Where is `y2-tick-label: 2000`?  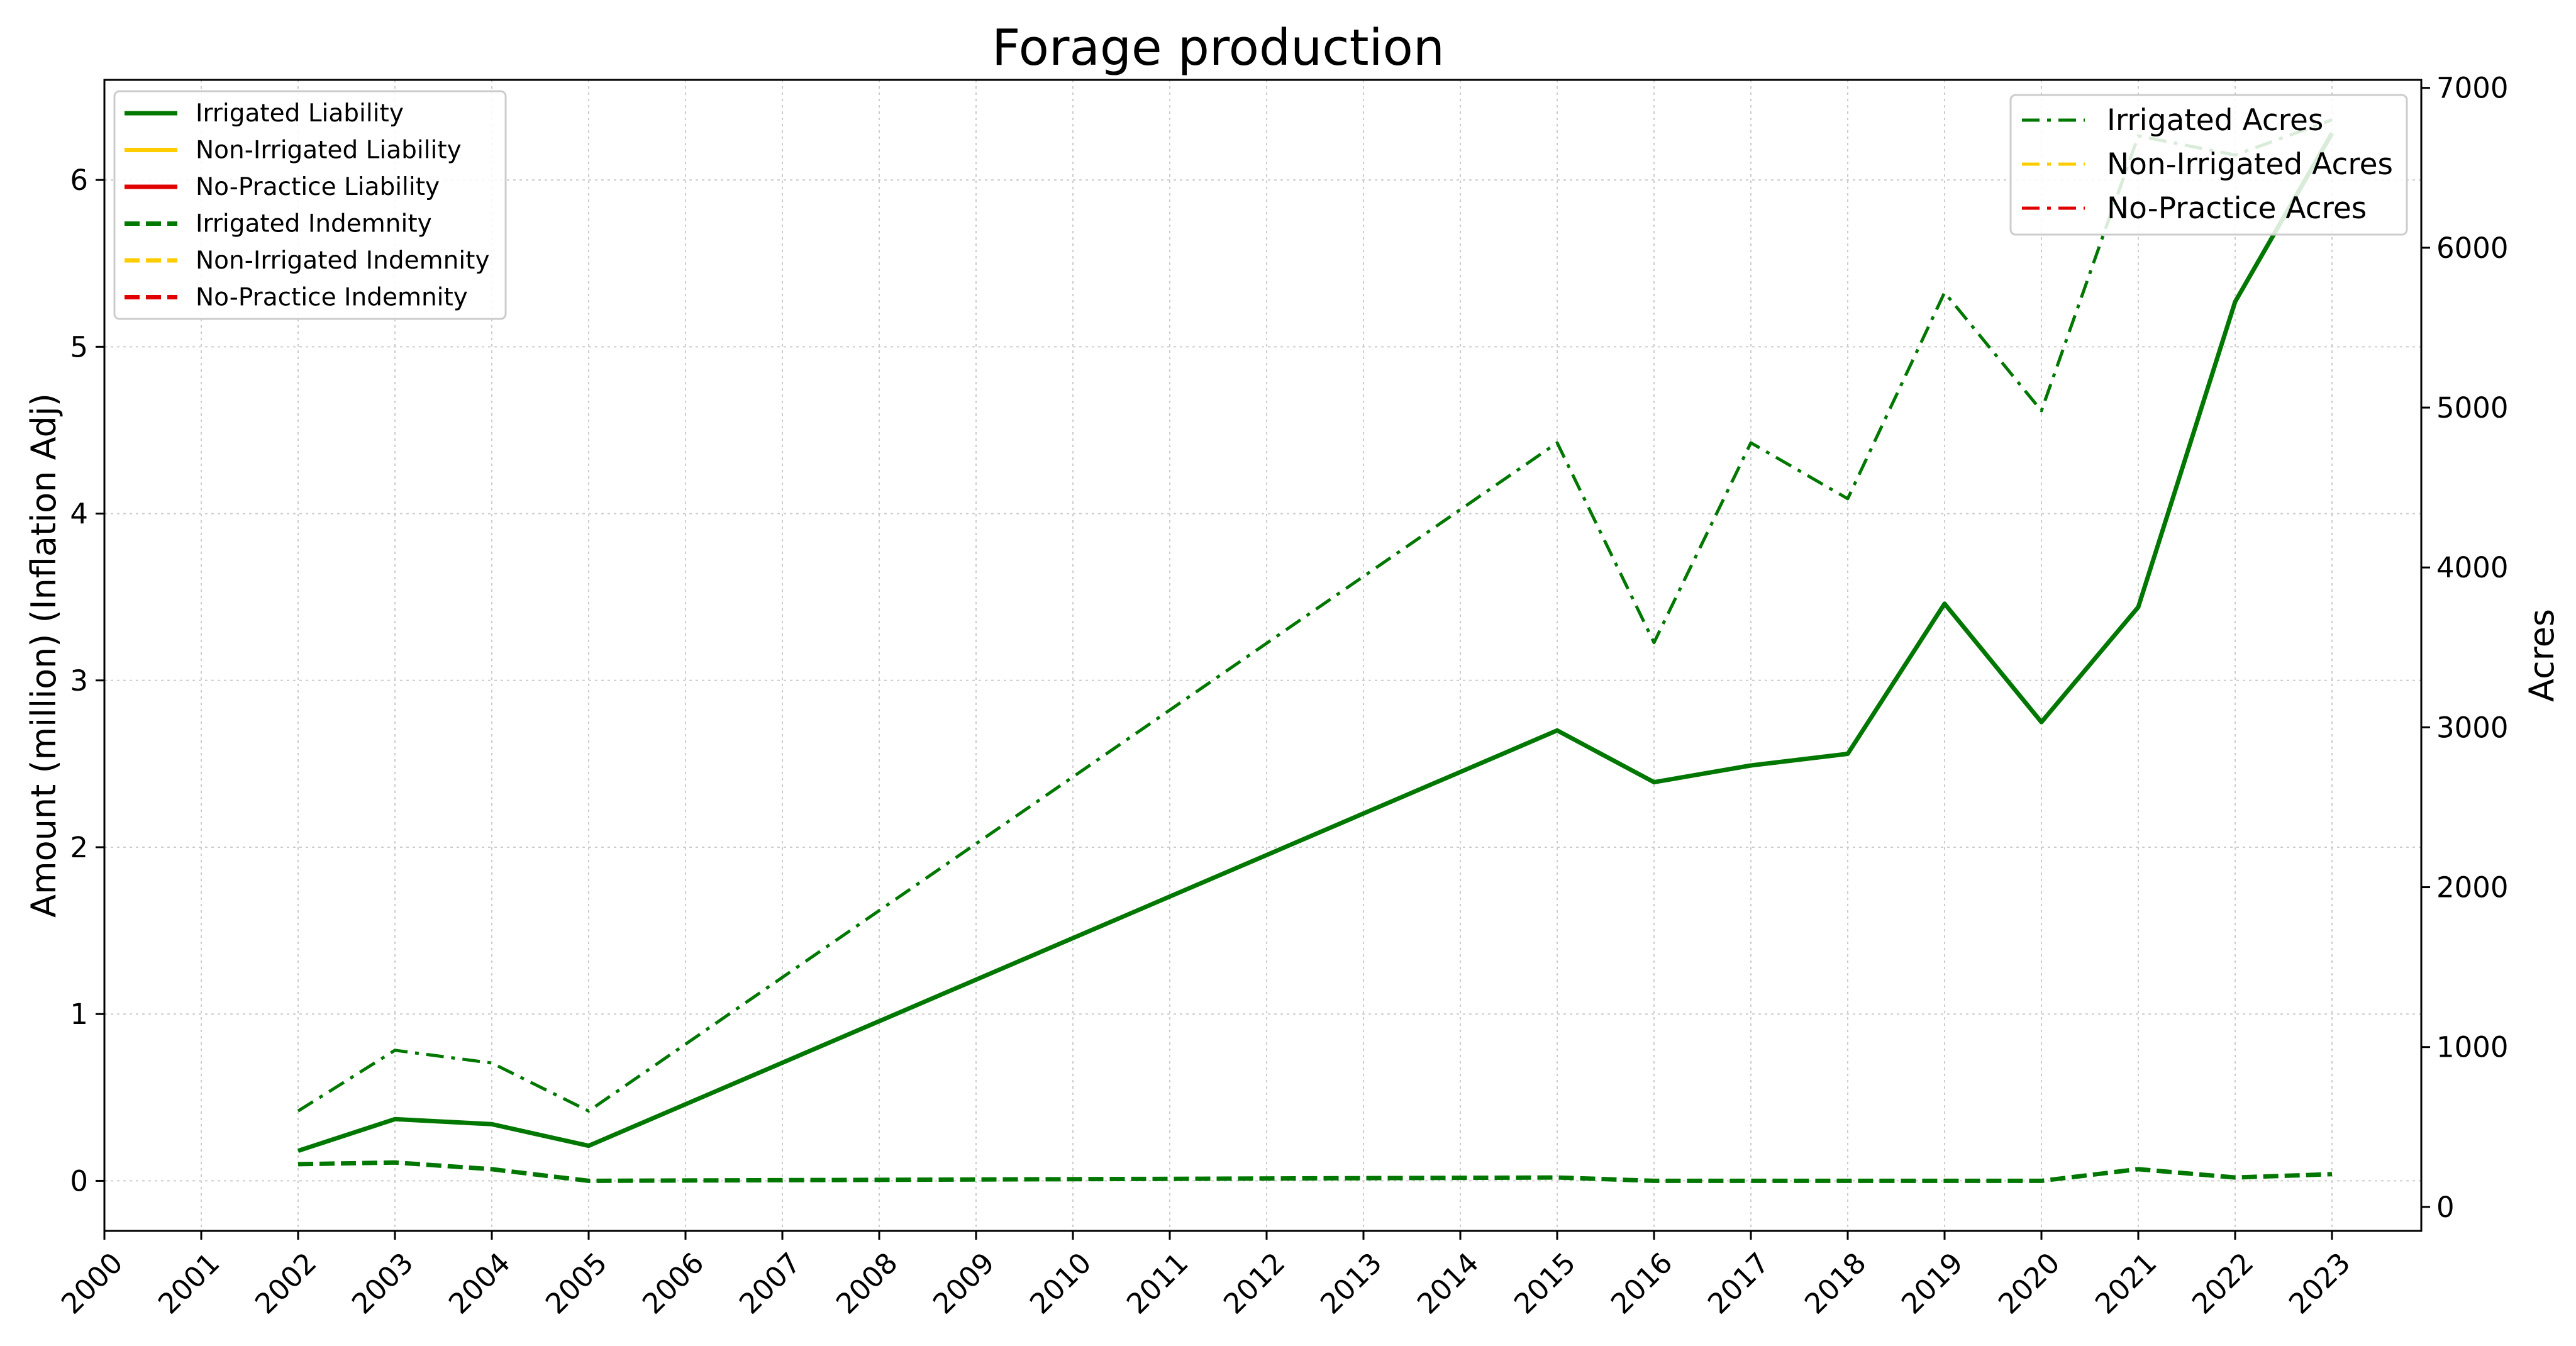 y2-tick-label: 2000 is located at coordinates (2472, 887).